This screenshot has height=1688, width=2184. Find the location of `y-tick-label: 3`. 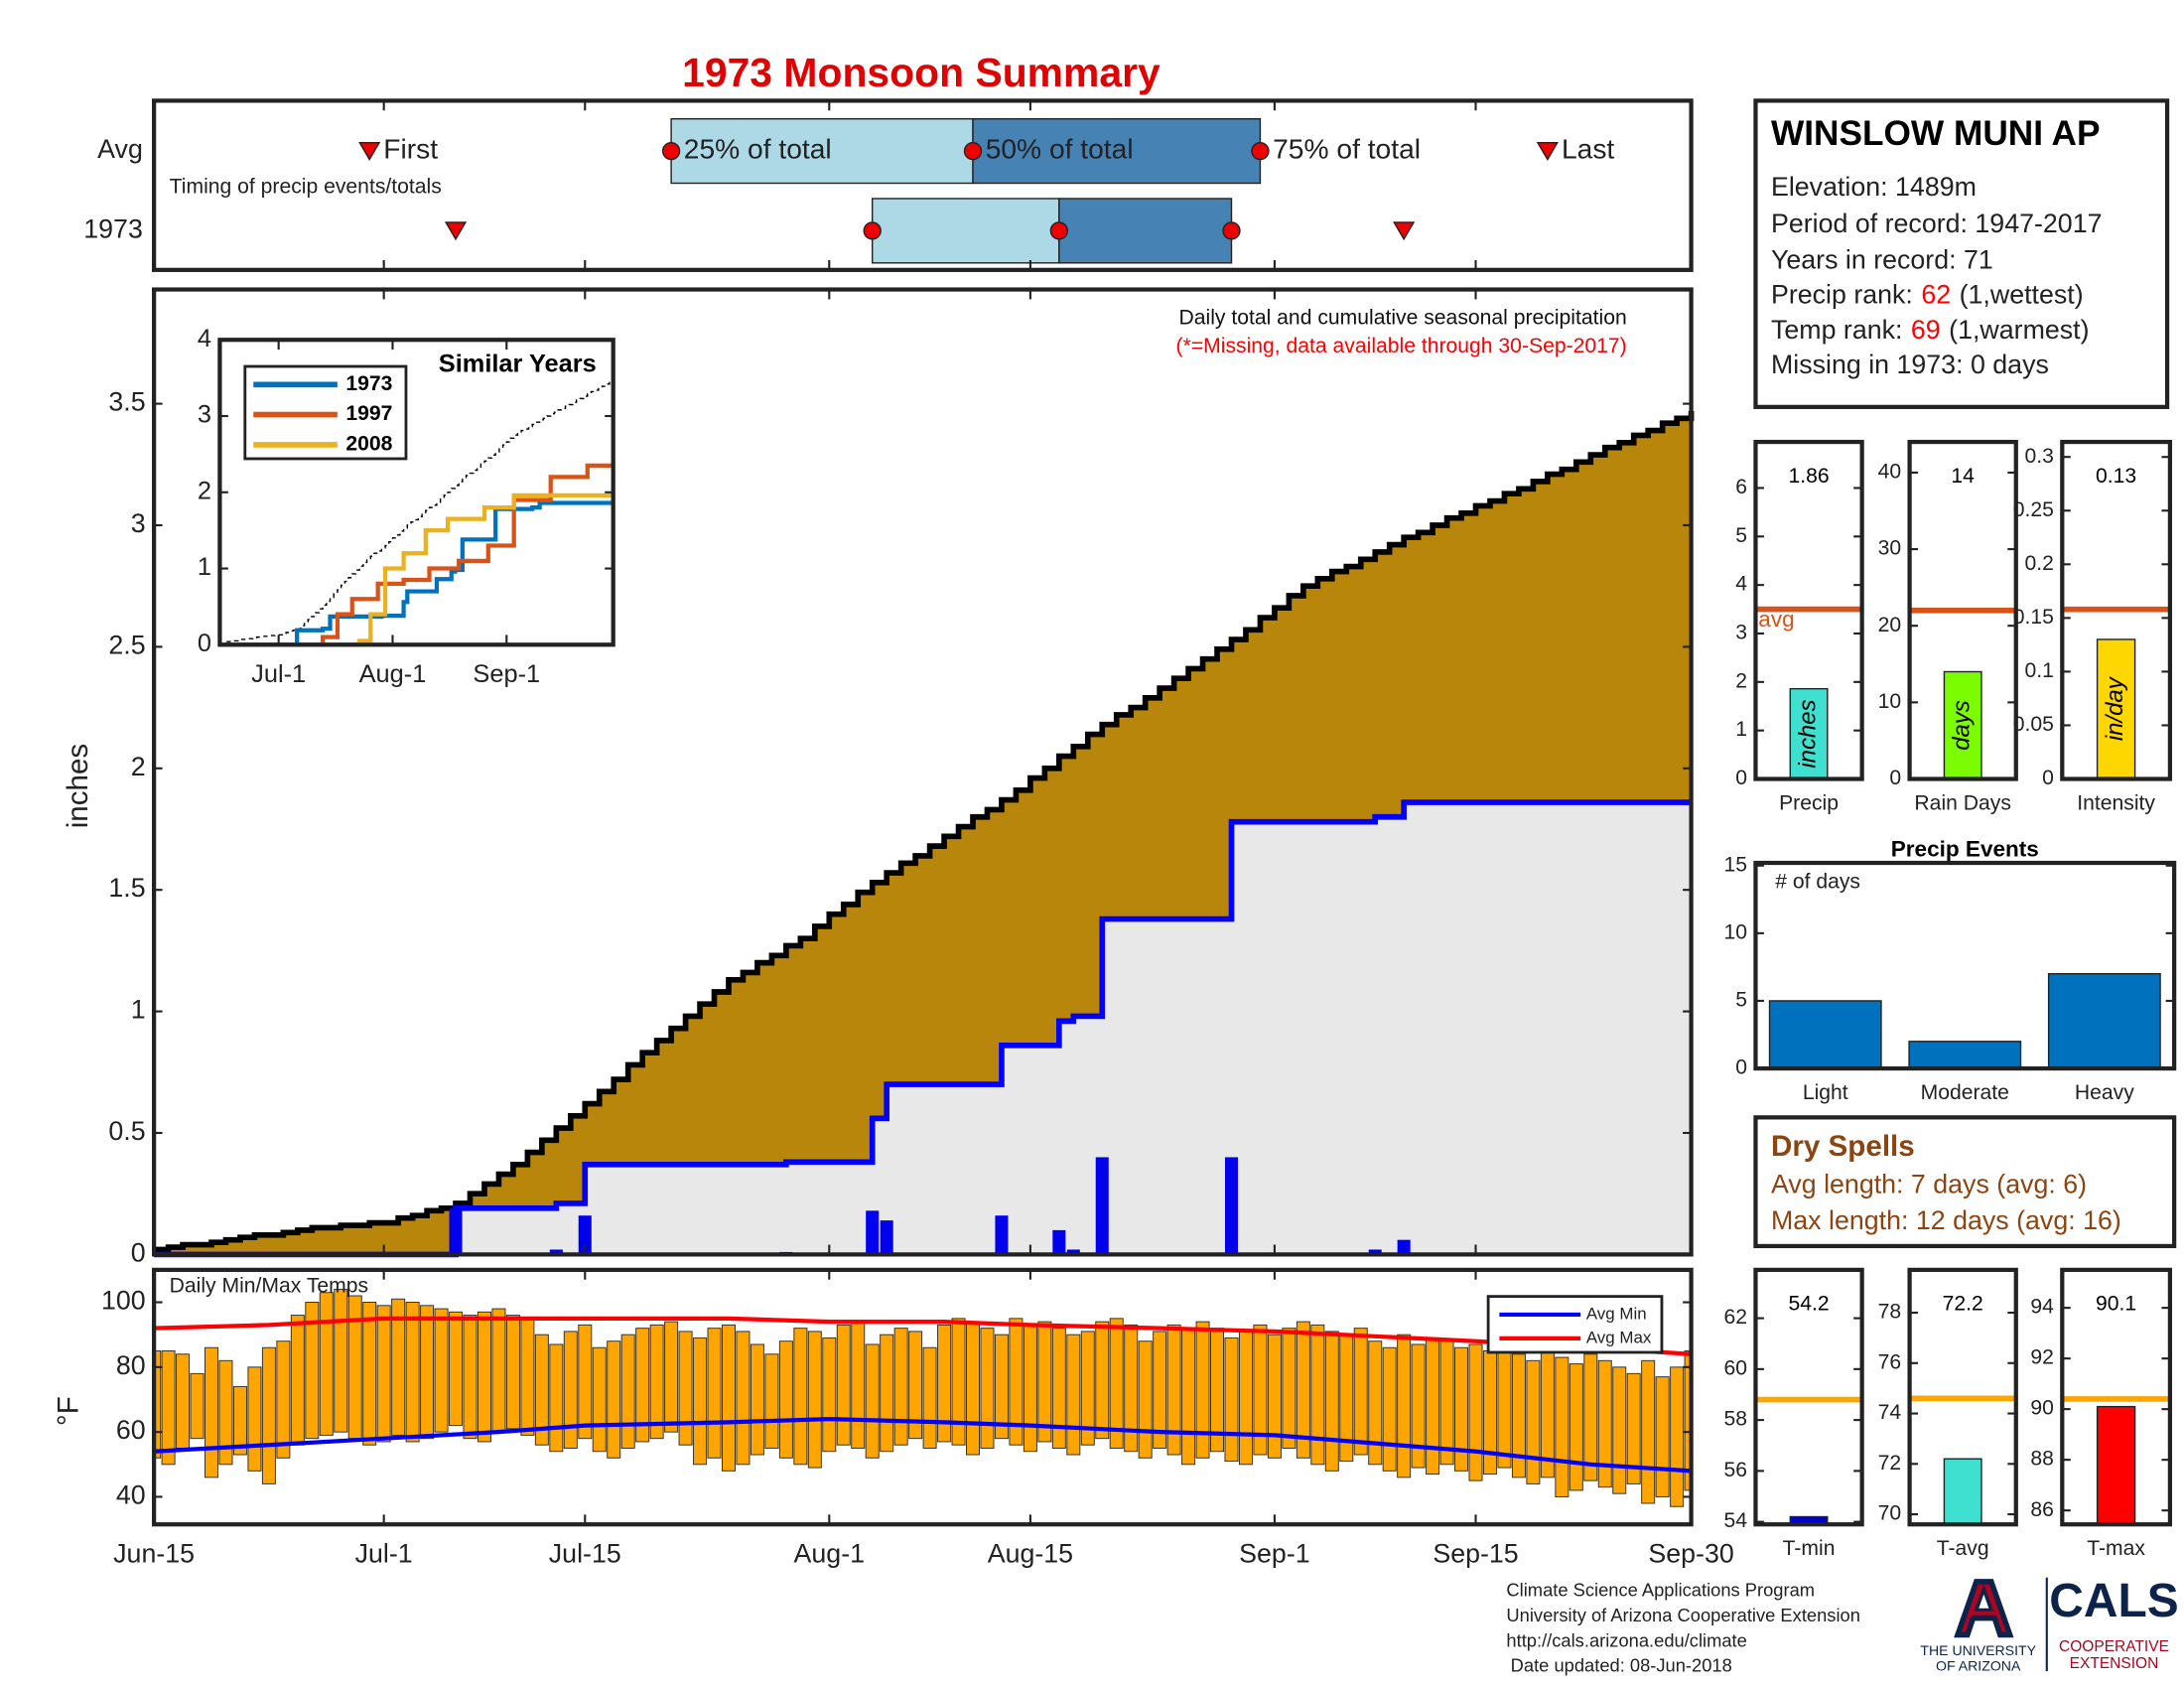

y-tick-label: 3 is located at coordinates (204, 415).